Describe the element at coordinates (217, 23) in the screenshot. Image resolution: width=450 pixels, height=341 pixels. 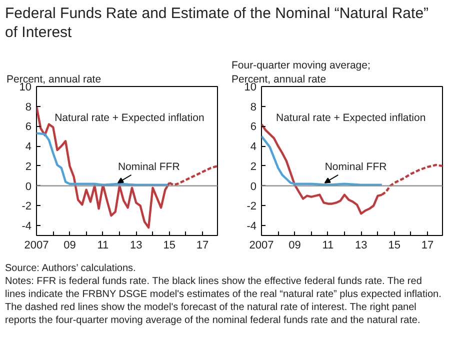
I see `chart-title: Federal Funds Rate and Estimate of the Nominal “Natural Rate” of Interest` at that location.